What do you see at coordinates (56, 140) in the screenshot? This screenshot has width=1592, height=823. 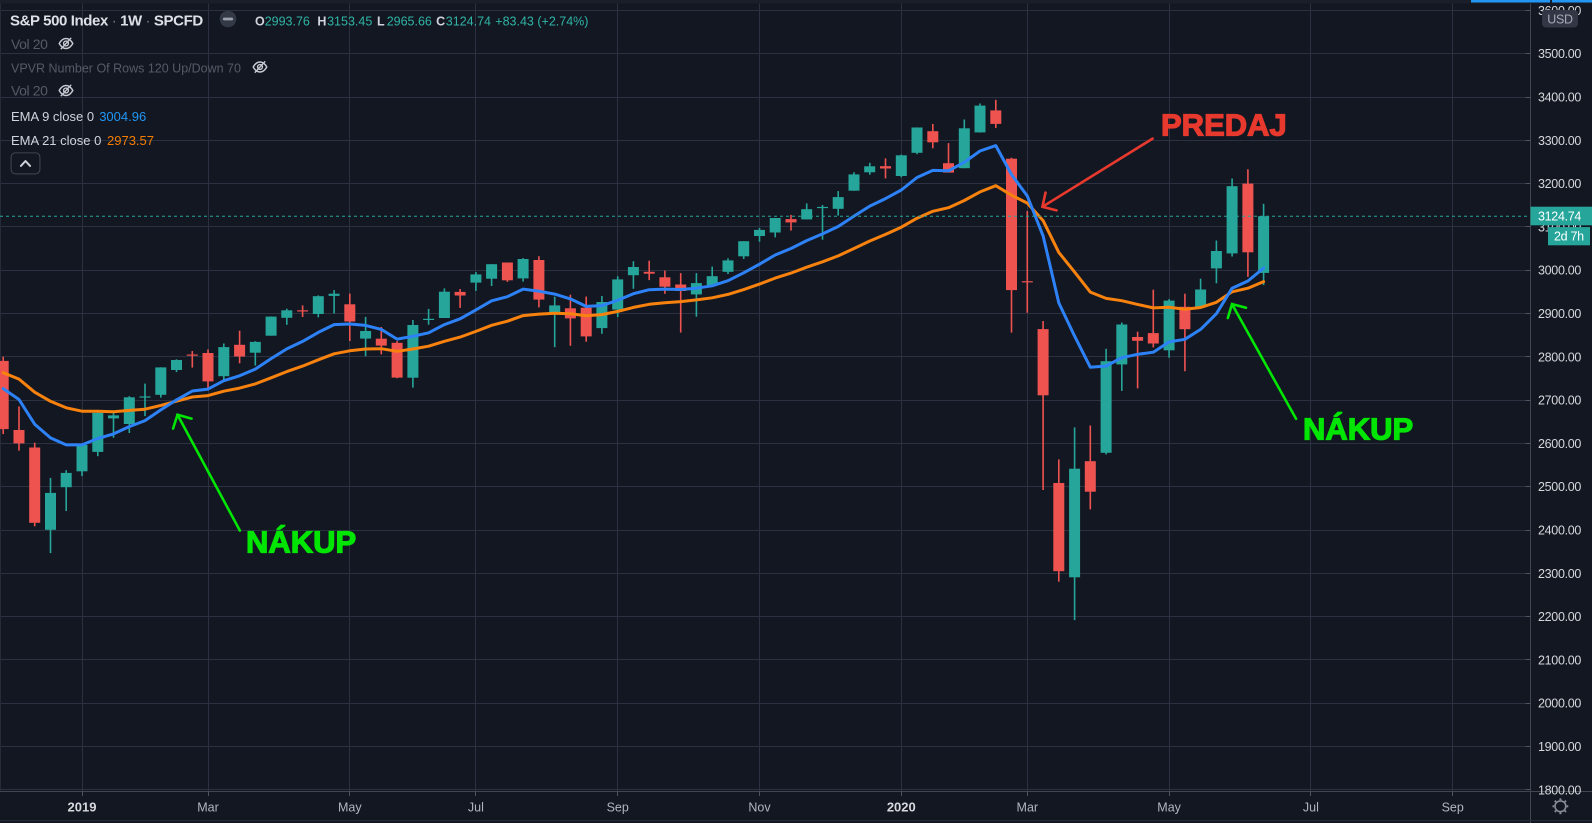 I see `svg-text: EMA 21 close 0` at bounding box center [56, 140].